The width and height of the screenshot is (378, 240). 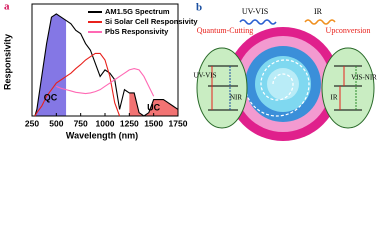 What do you see at coordinates (56, 123) in the screenshot?
I see `x-tick-label: 500` at bounding box center [56, 123].